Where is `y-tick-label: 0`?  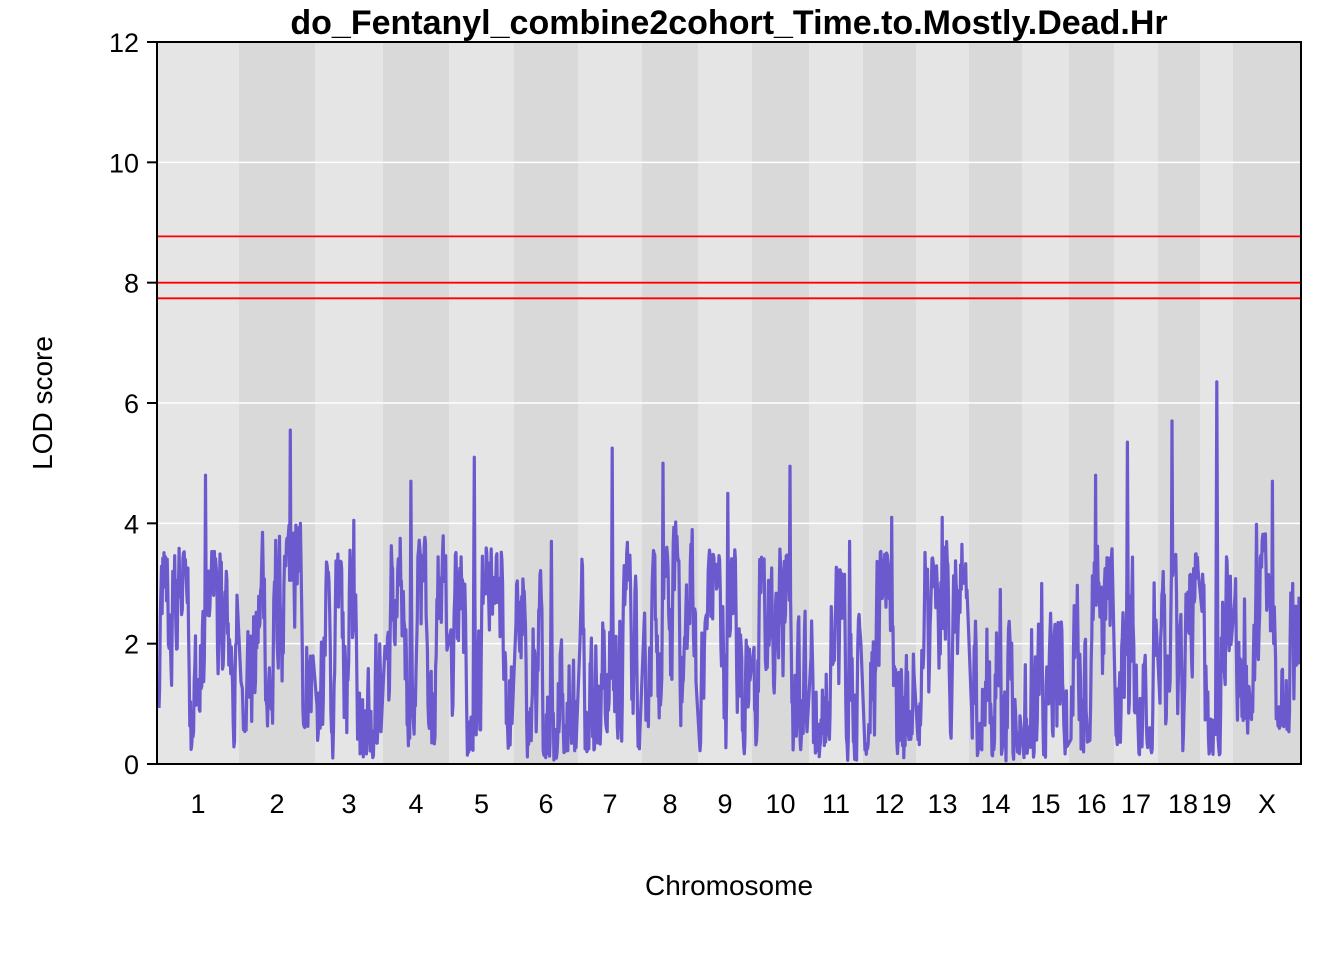 y-tick-label: 0 is located at coordinates (131, 765).